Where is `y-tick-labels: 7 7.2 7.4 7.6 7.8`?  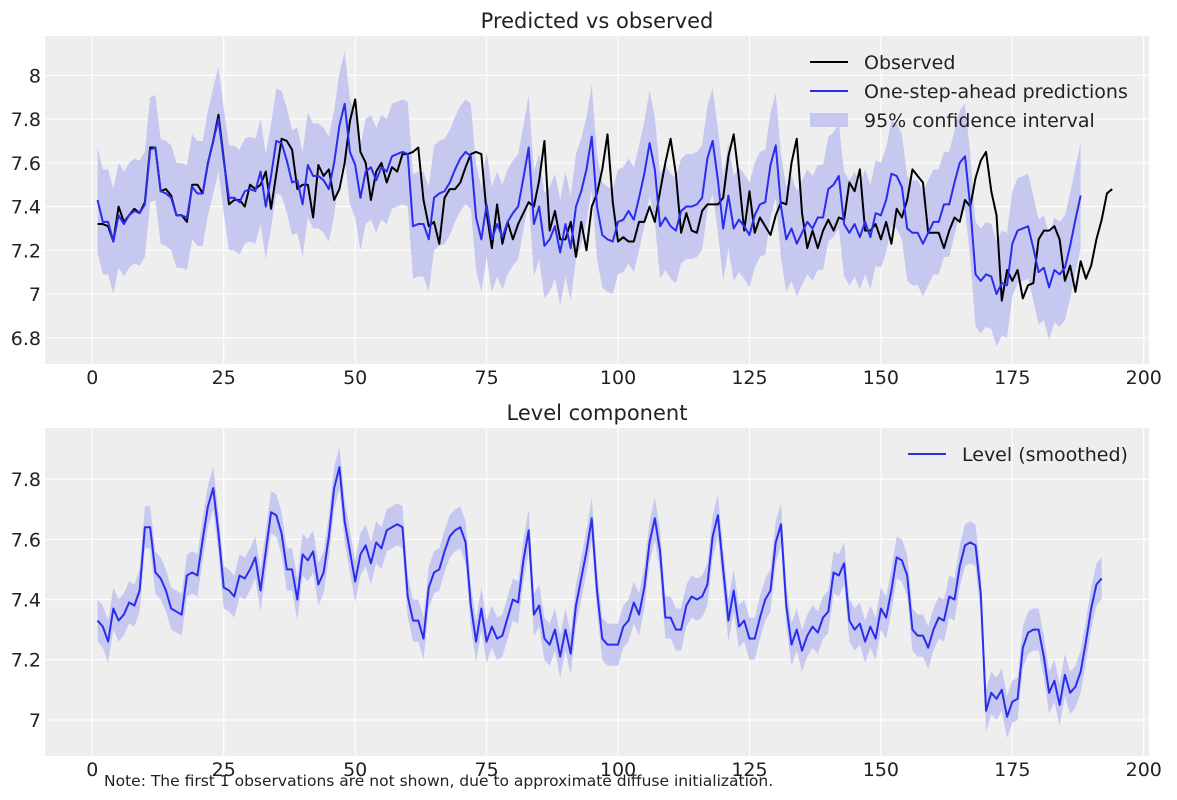 y-tick-labels: 7 7.2 7.4 7.6 7.8 is located at coordinates (26, 600).